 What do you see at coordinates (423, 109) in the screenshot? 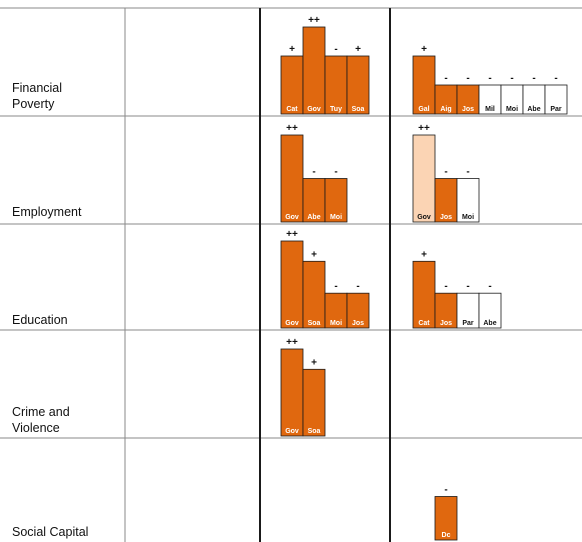
I see `bar-code-label: Gal` at bounding box center [423, 109].